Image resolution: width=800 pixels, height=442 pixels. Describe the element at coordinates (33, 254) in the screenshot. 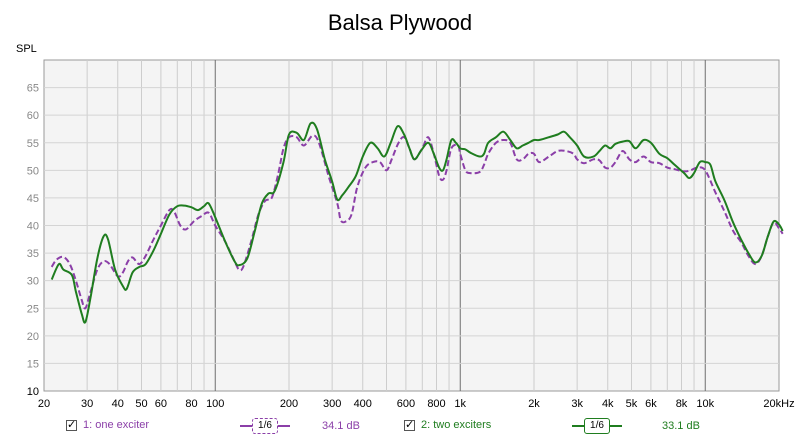

I see `y-tick-label: 35` at that location.